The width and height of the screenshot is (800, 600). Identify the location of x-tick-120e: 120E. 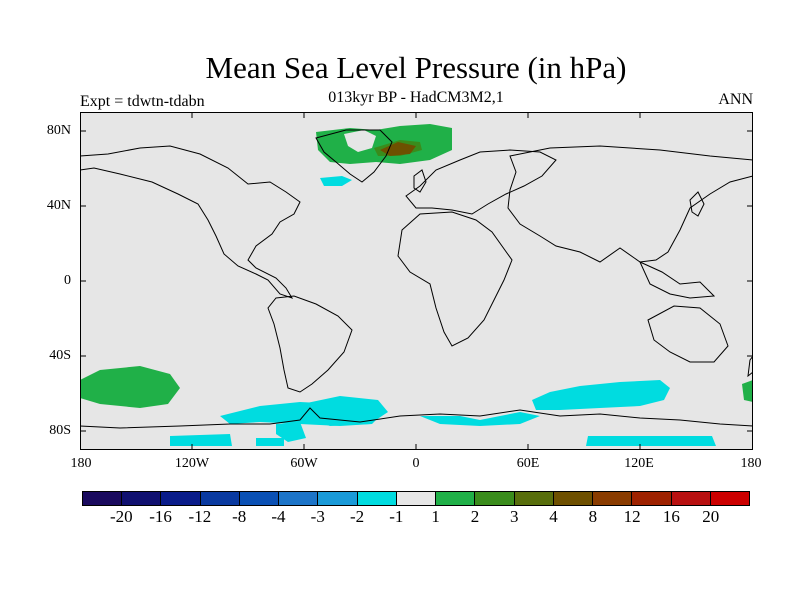
(639, 463).